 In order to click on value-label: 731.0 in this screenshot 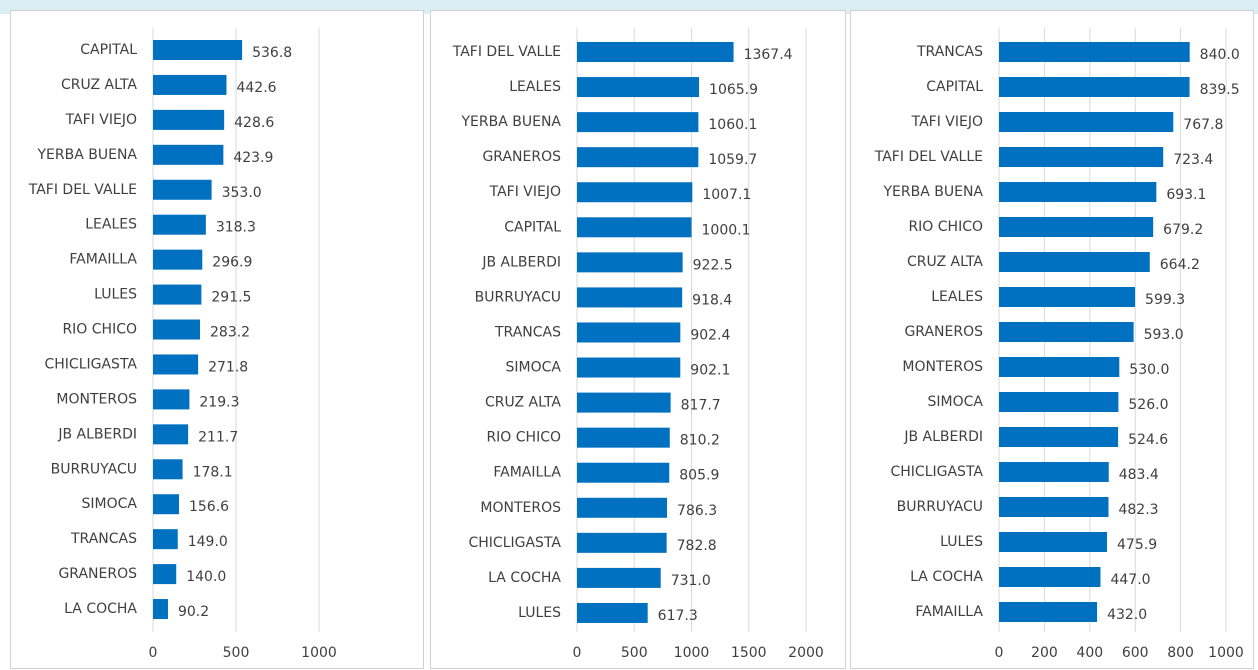, I will do `click(691, 581)`.